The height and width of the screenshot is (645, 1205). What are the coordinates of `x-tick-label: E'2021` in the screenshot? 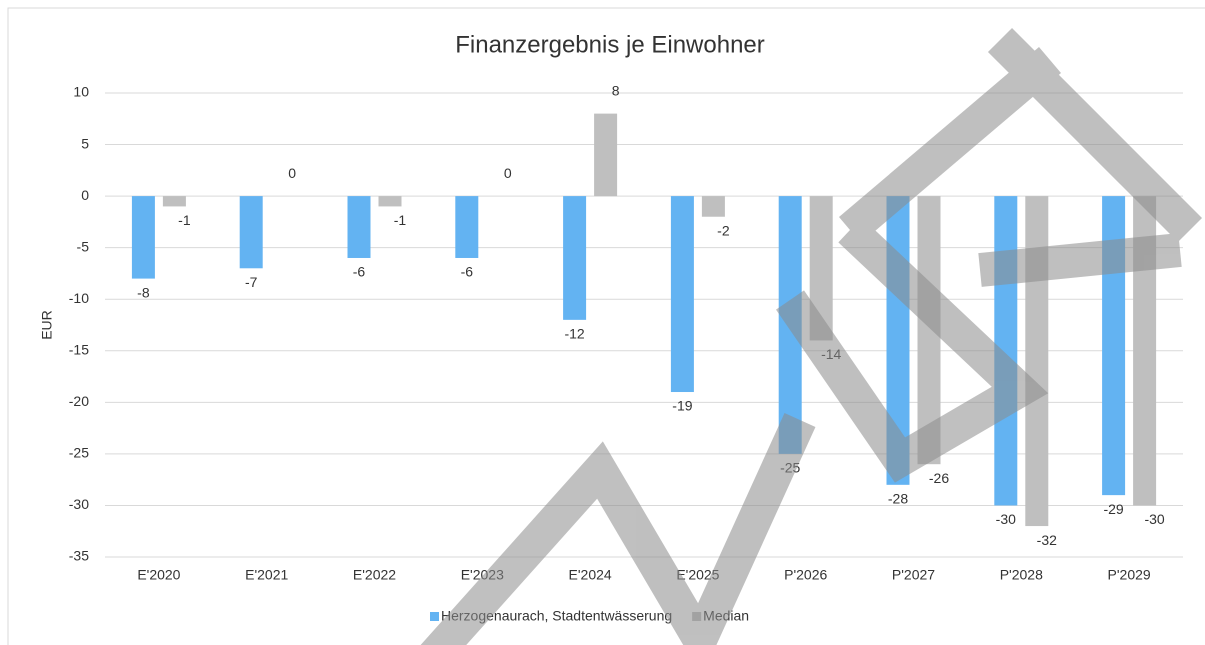 It's located at (266, 575).